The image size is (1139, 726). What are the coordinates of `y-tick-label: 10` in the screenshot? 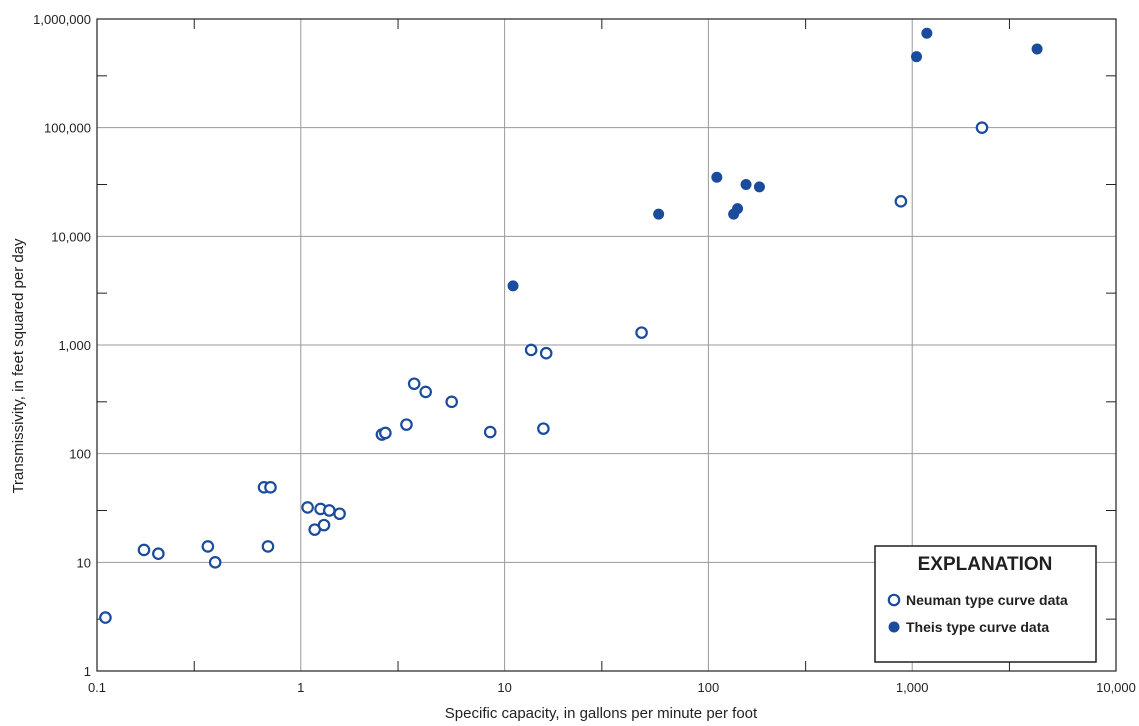 It's located at (84, 562).